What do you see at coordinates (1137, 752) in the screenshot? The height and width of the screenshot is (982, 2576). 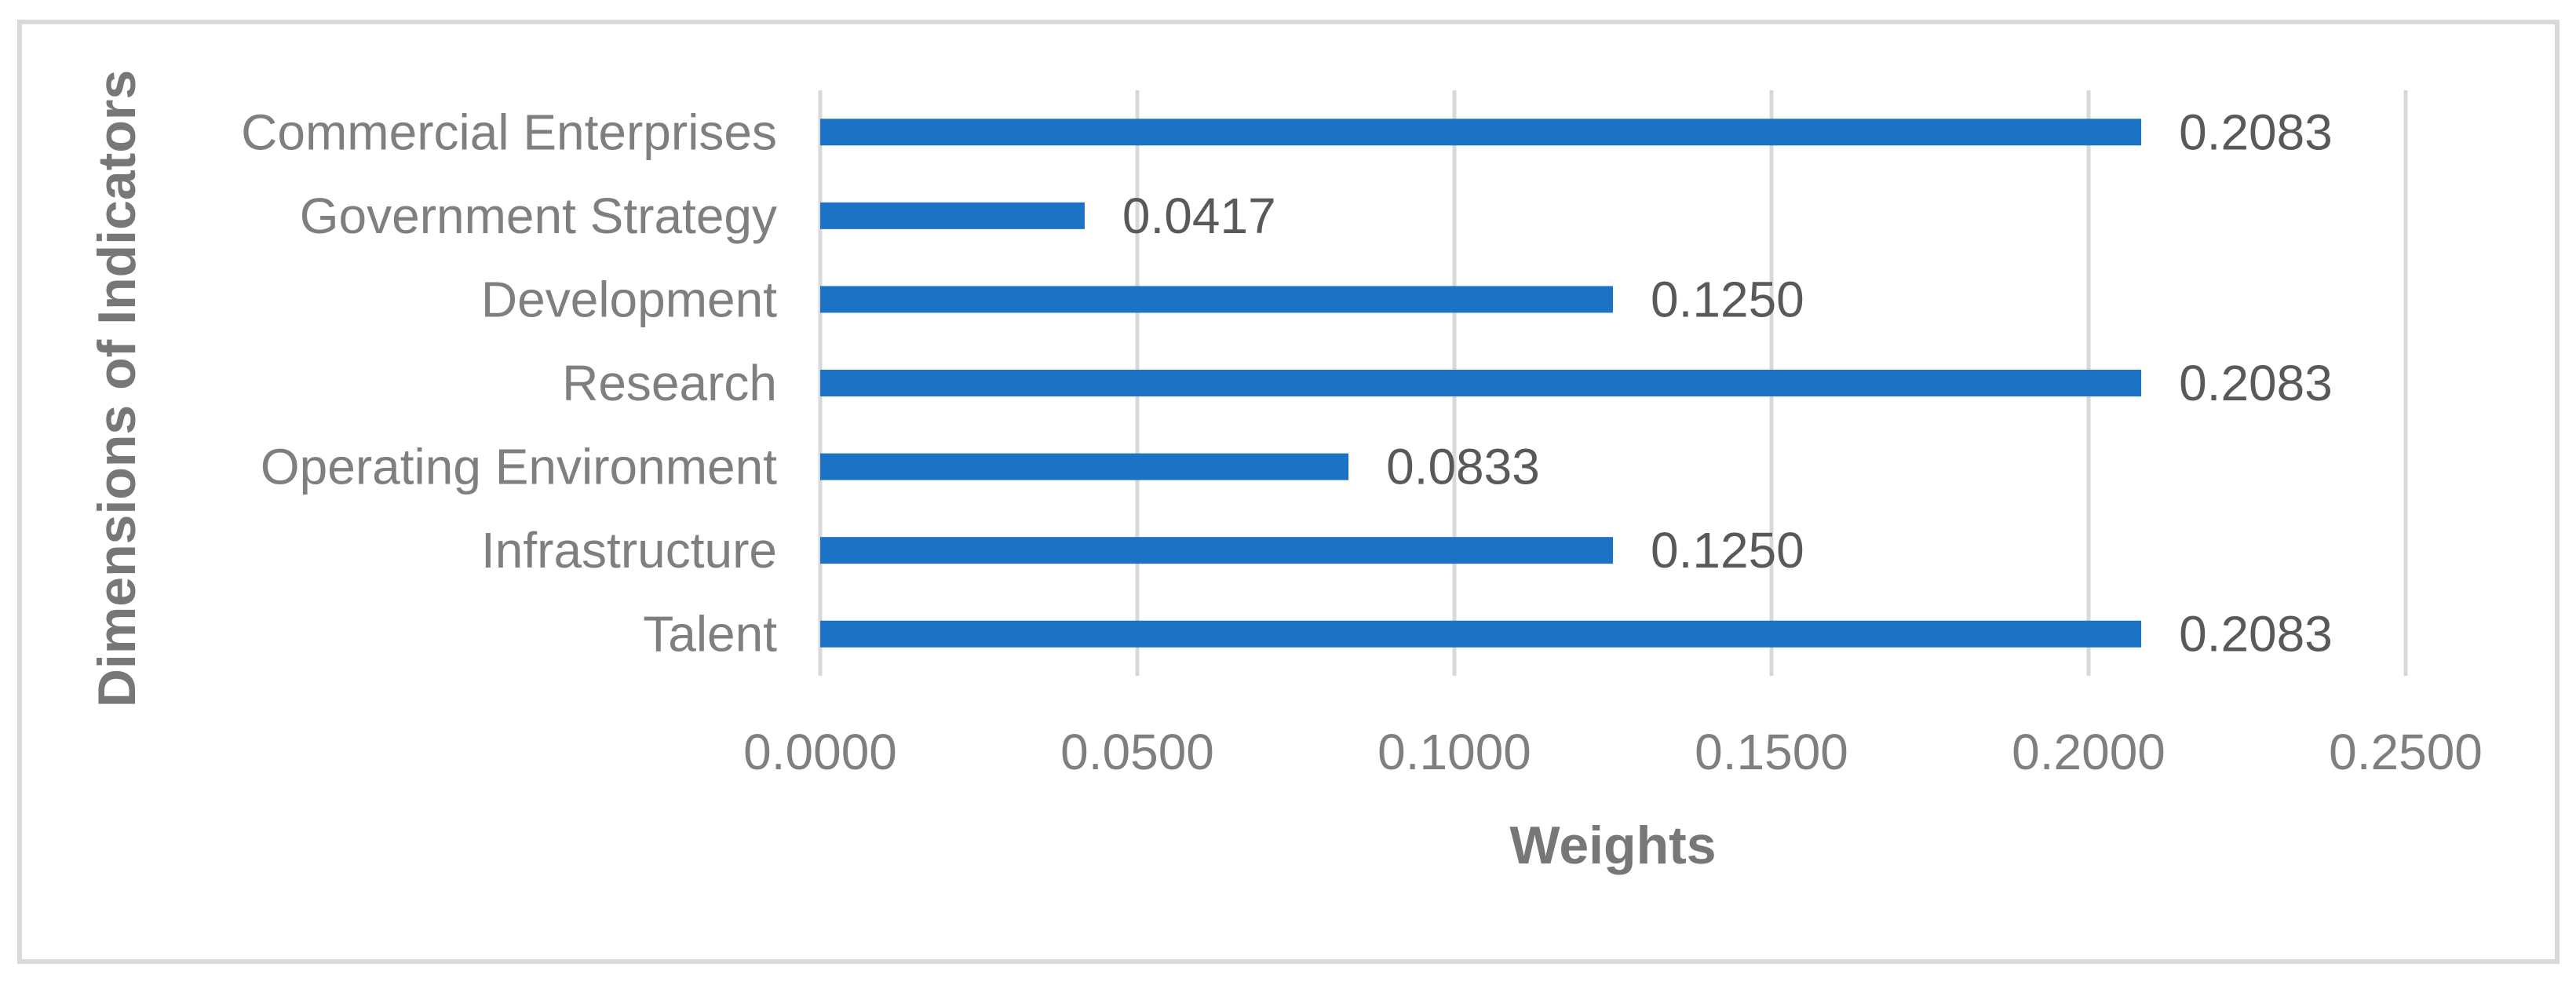 I see `x-tick-label: 0.0500` at bounding box center [1137, 752].